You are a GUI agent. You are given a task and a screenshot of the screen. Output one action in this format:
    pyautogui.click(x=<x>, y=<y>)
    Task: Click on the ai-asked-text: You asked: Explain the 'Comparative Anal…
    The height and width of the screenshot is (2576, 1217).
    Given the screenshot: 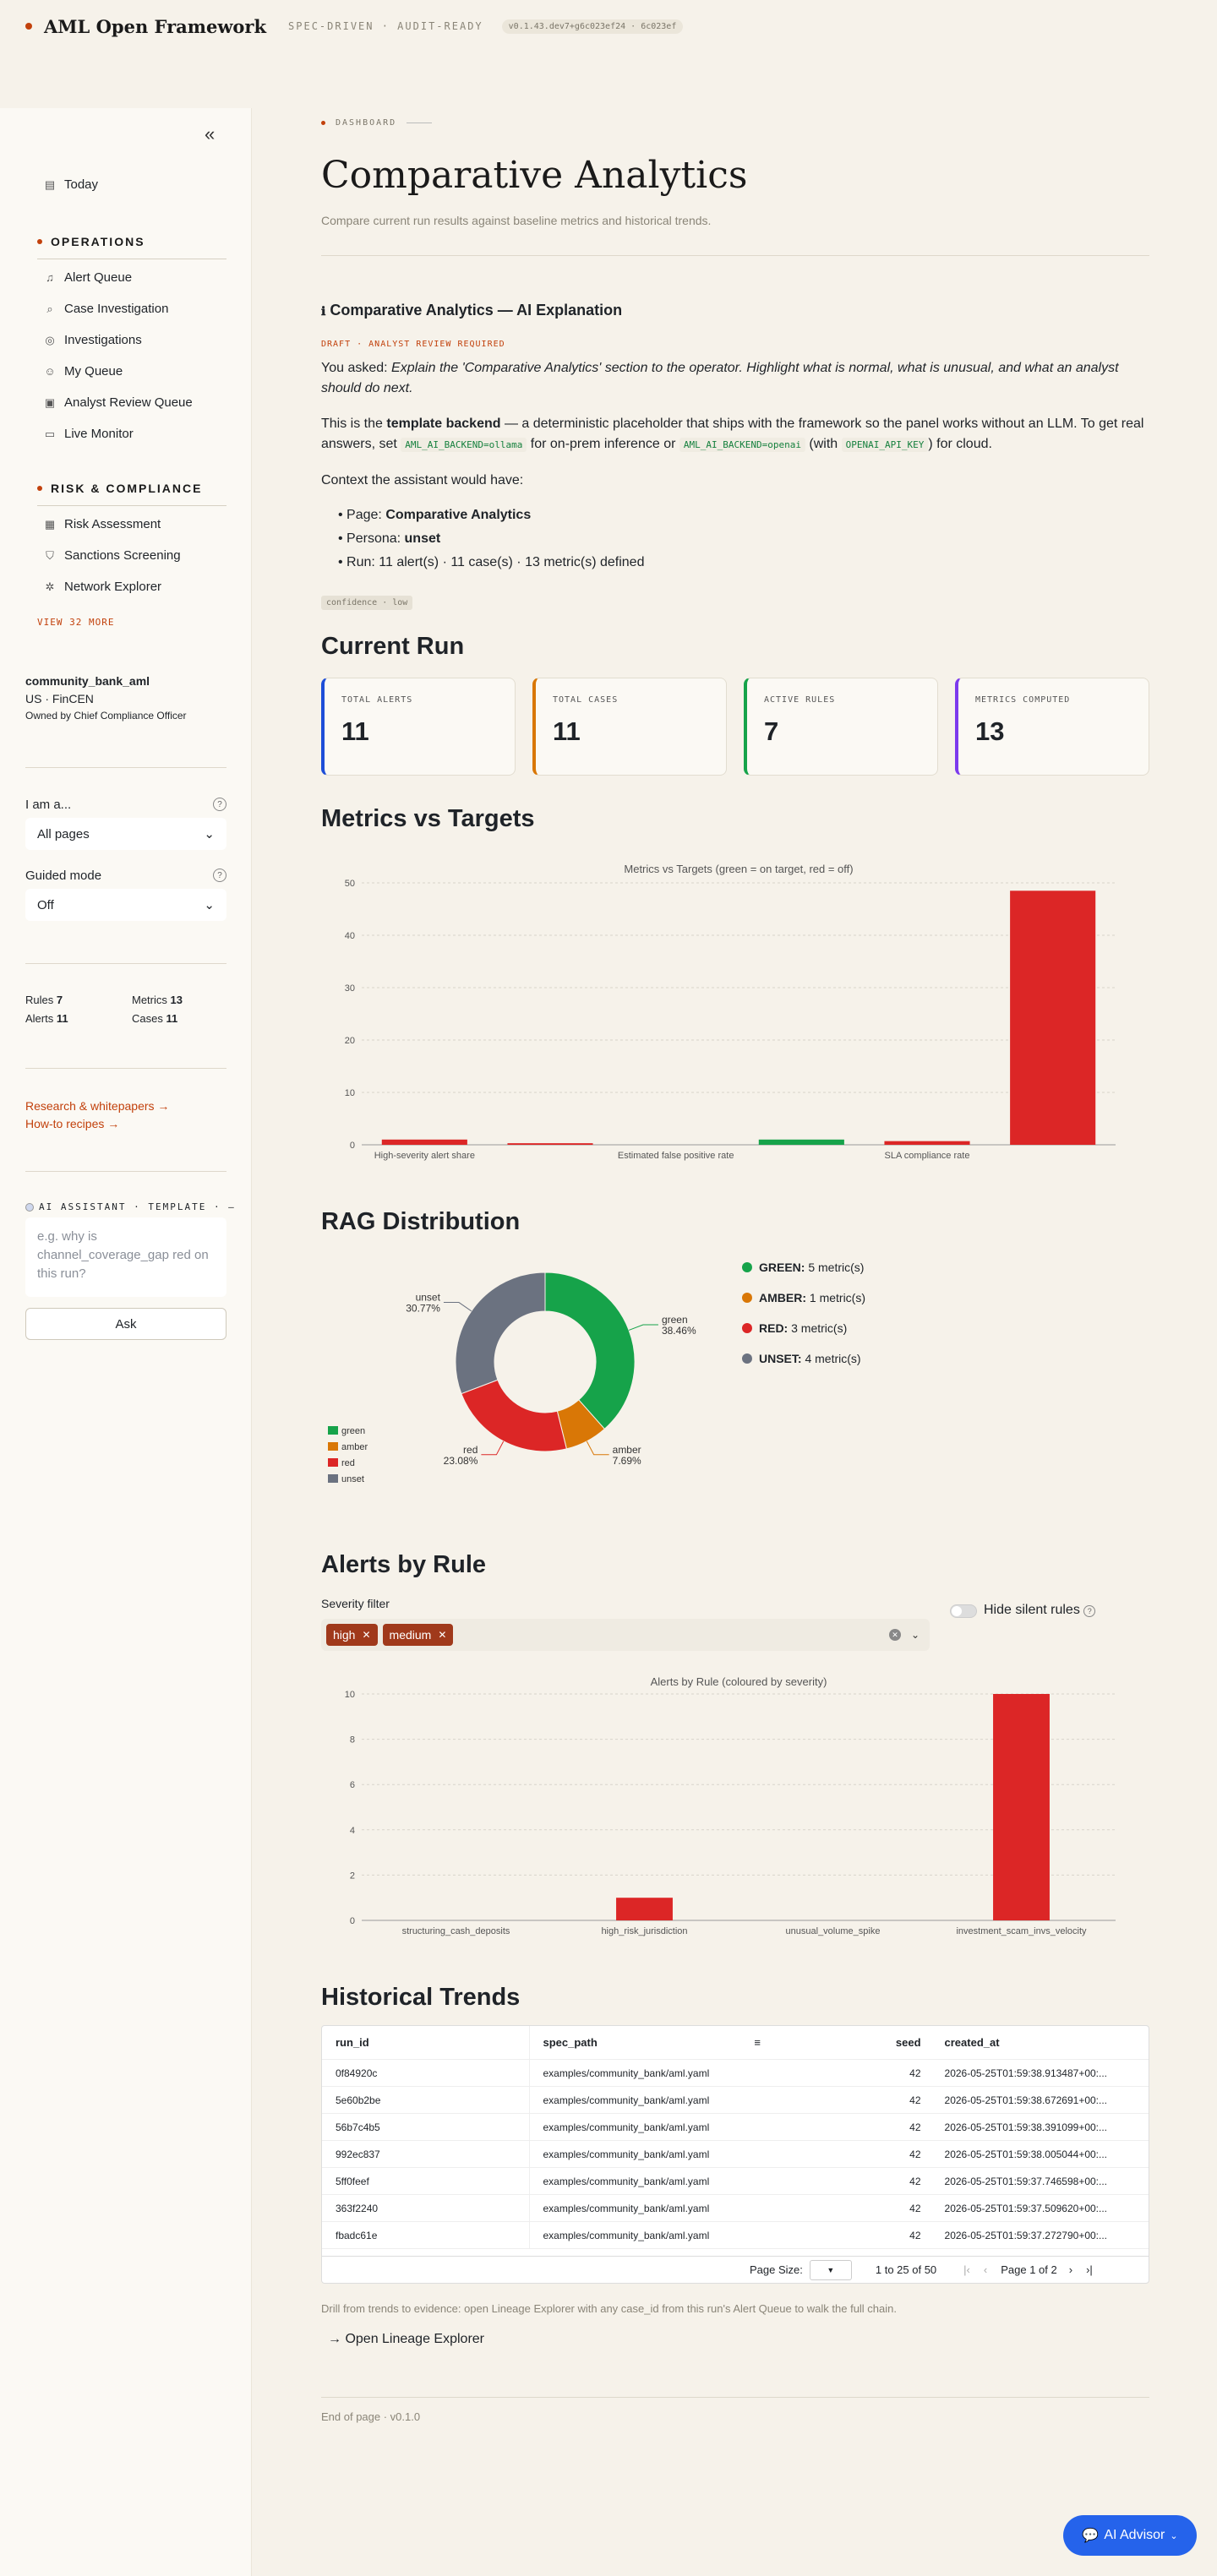 What is the action you would take?
    pyautogui.click(x=720, y=378)
    